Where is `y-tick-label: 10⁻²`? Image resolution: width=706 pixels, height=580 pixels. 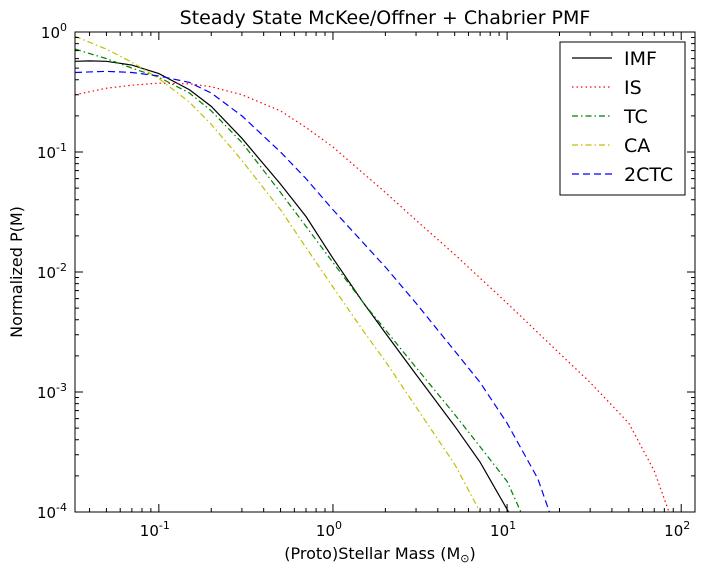 y-tick-label: 10⁻² is located at coordinates (52, 271).